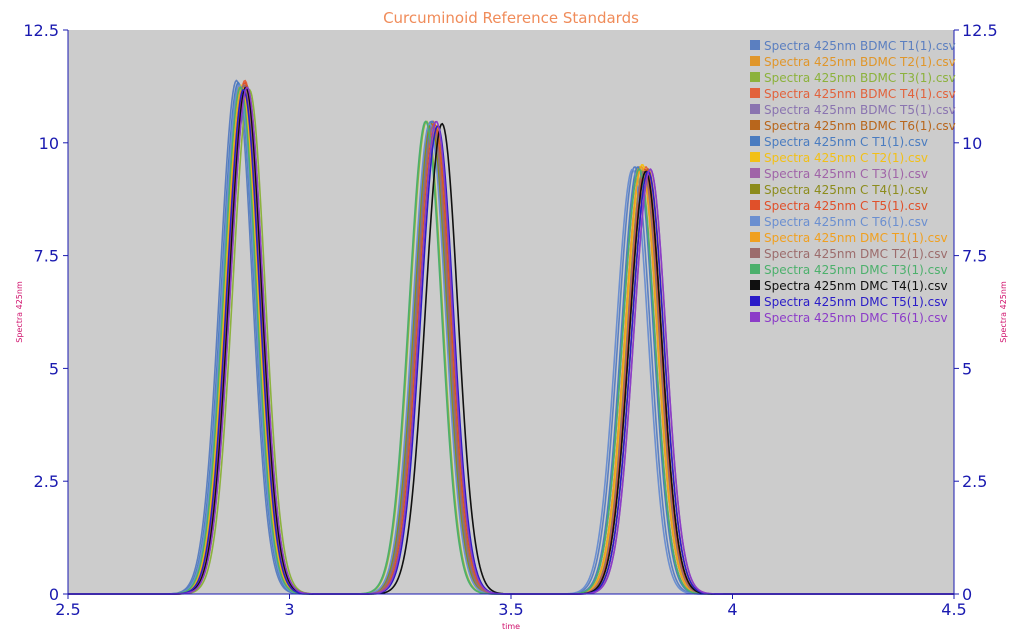 This screenshot has height=640, width=1024. I want to click on x-tick-label: 4, so click(732, 609).